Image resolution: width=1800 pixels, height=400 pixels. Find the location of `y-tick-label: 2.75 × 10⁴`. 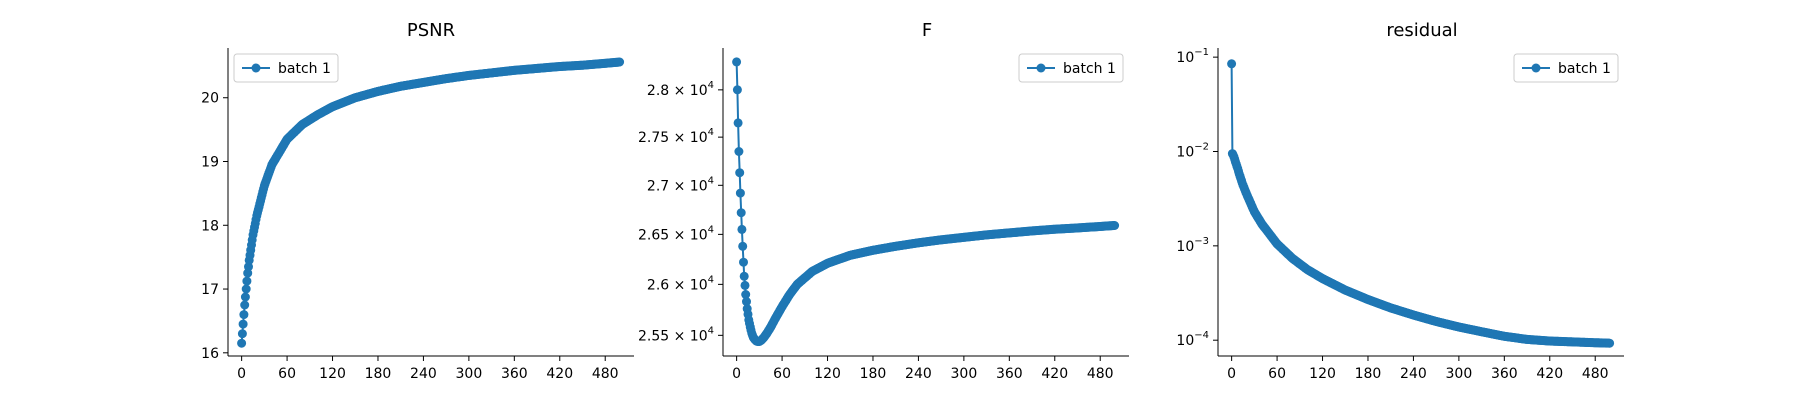

y-tick-label: 2.75 × 10⁴ is located at coordinates (676, 136).